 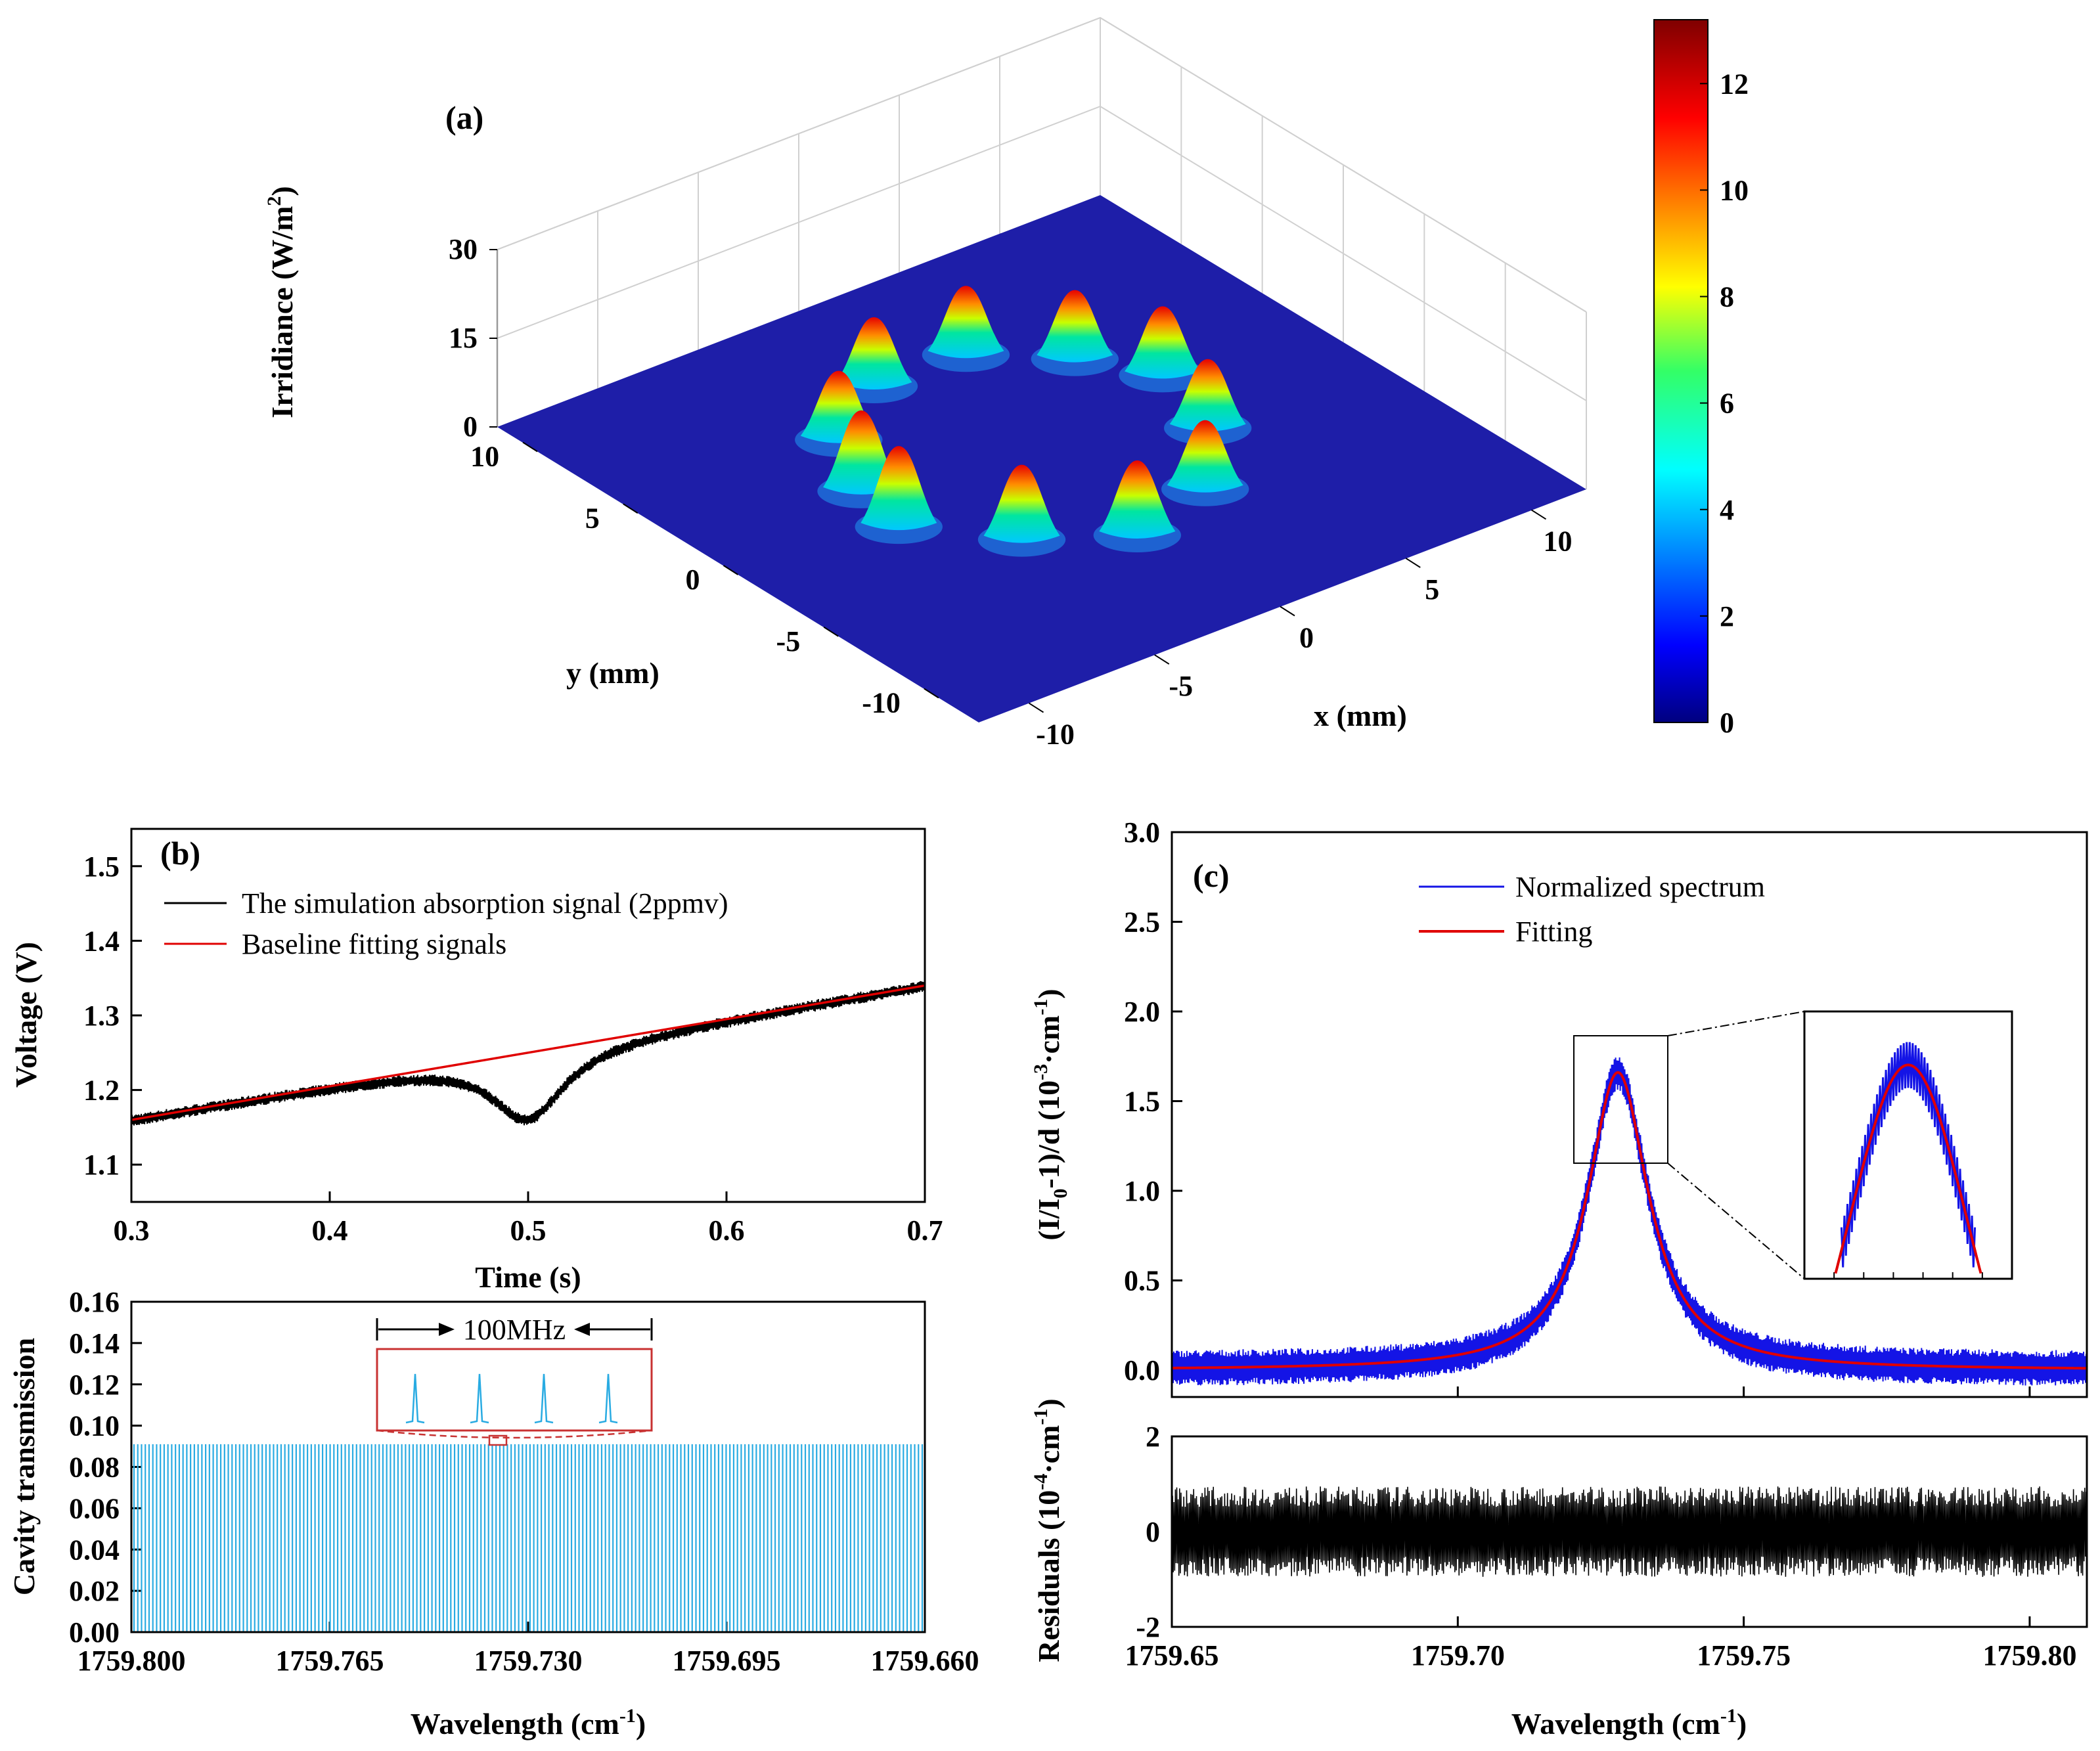 What do you see at coordinates (1049, 1039) in the screenshot?
I see `panel-c-ylabel-unit: ·cm` at bounding box center [1049, 1039].